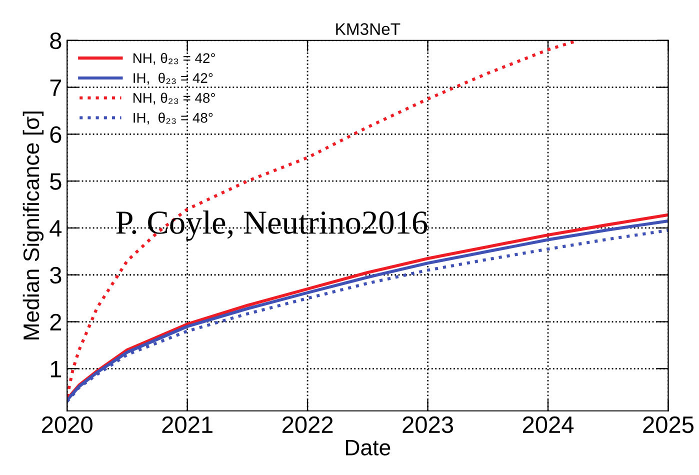  I want to click on x-tick-label: 2022, so click(307, 425).